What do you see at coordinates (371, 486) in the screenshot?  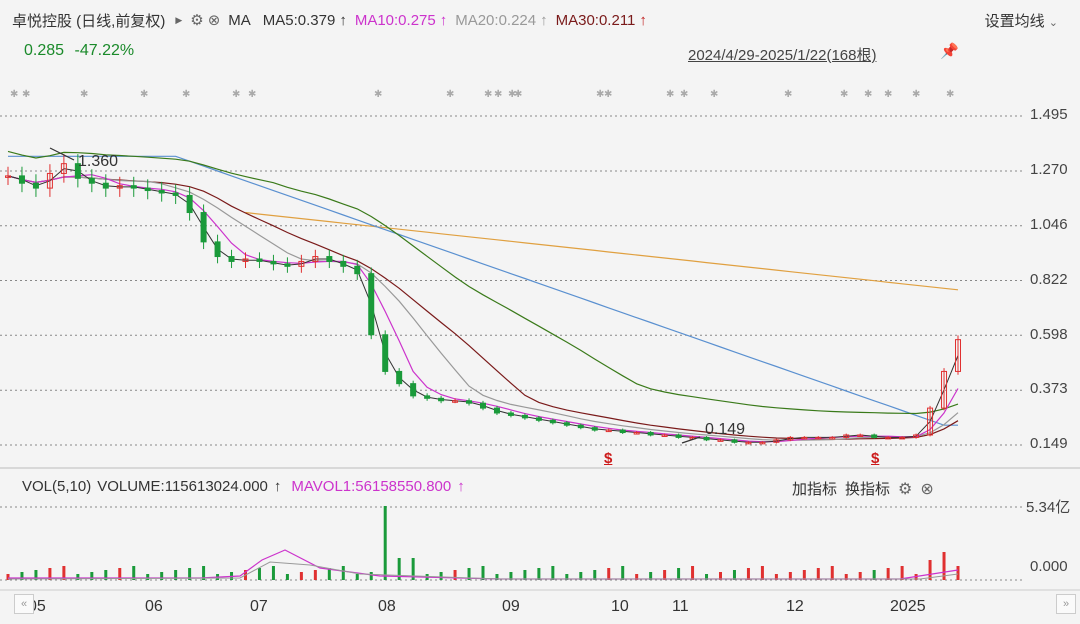 I see `mavol1-value: MAVOL1:56158550.800` at bounding box center [371, 486].